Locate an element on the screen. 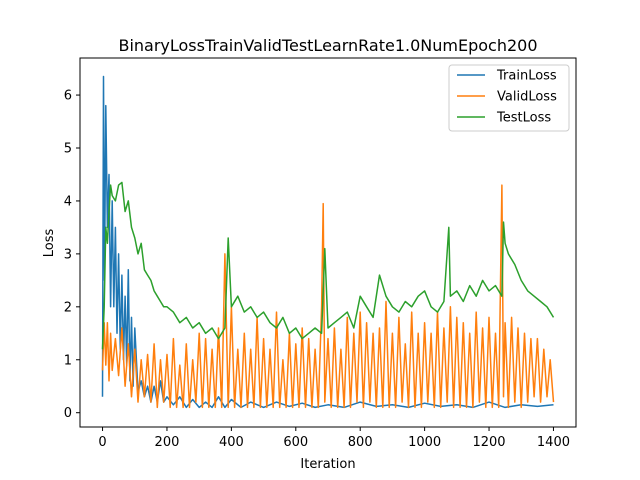 This screenshot has width=640, height=480. legend-frame is located at coordinates (509, 98).